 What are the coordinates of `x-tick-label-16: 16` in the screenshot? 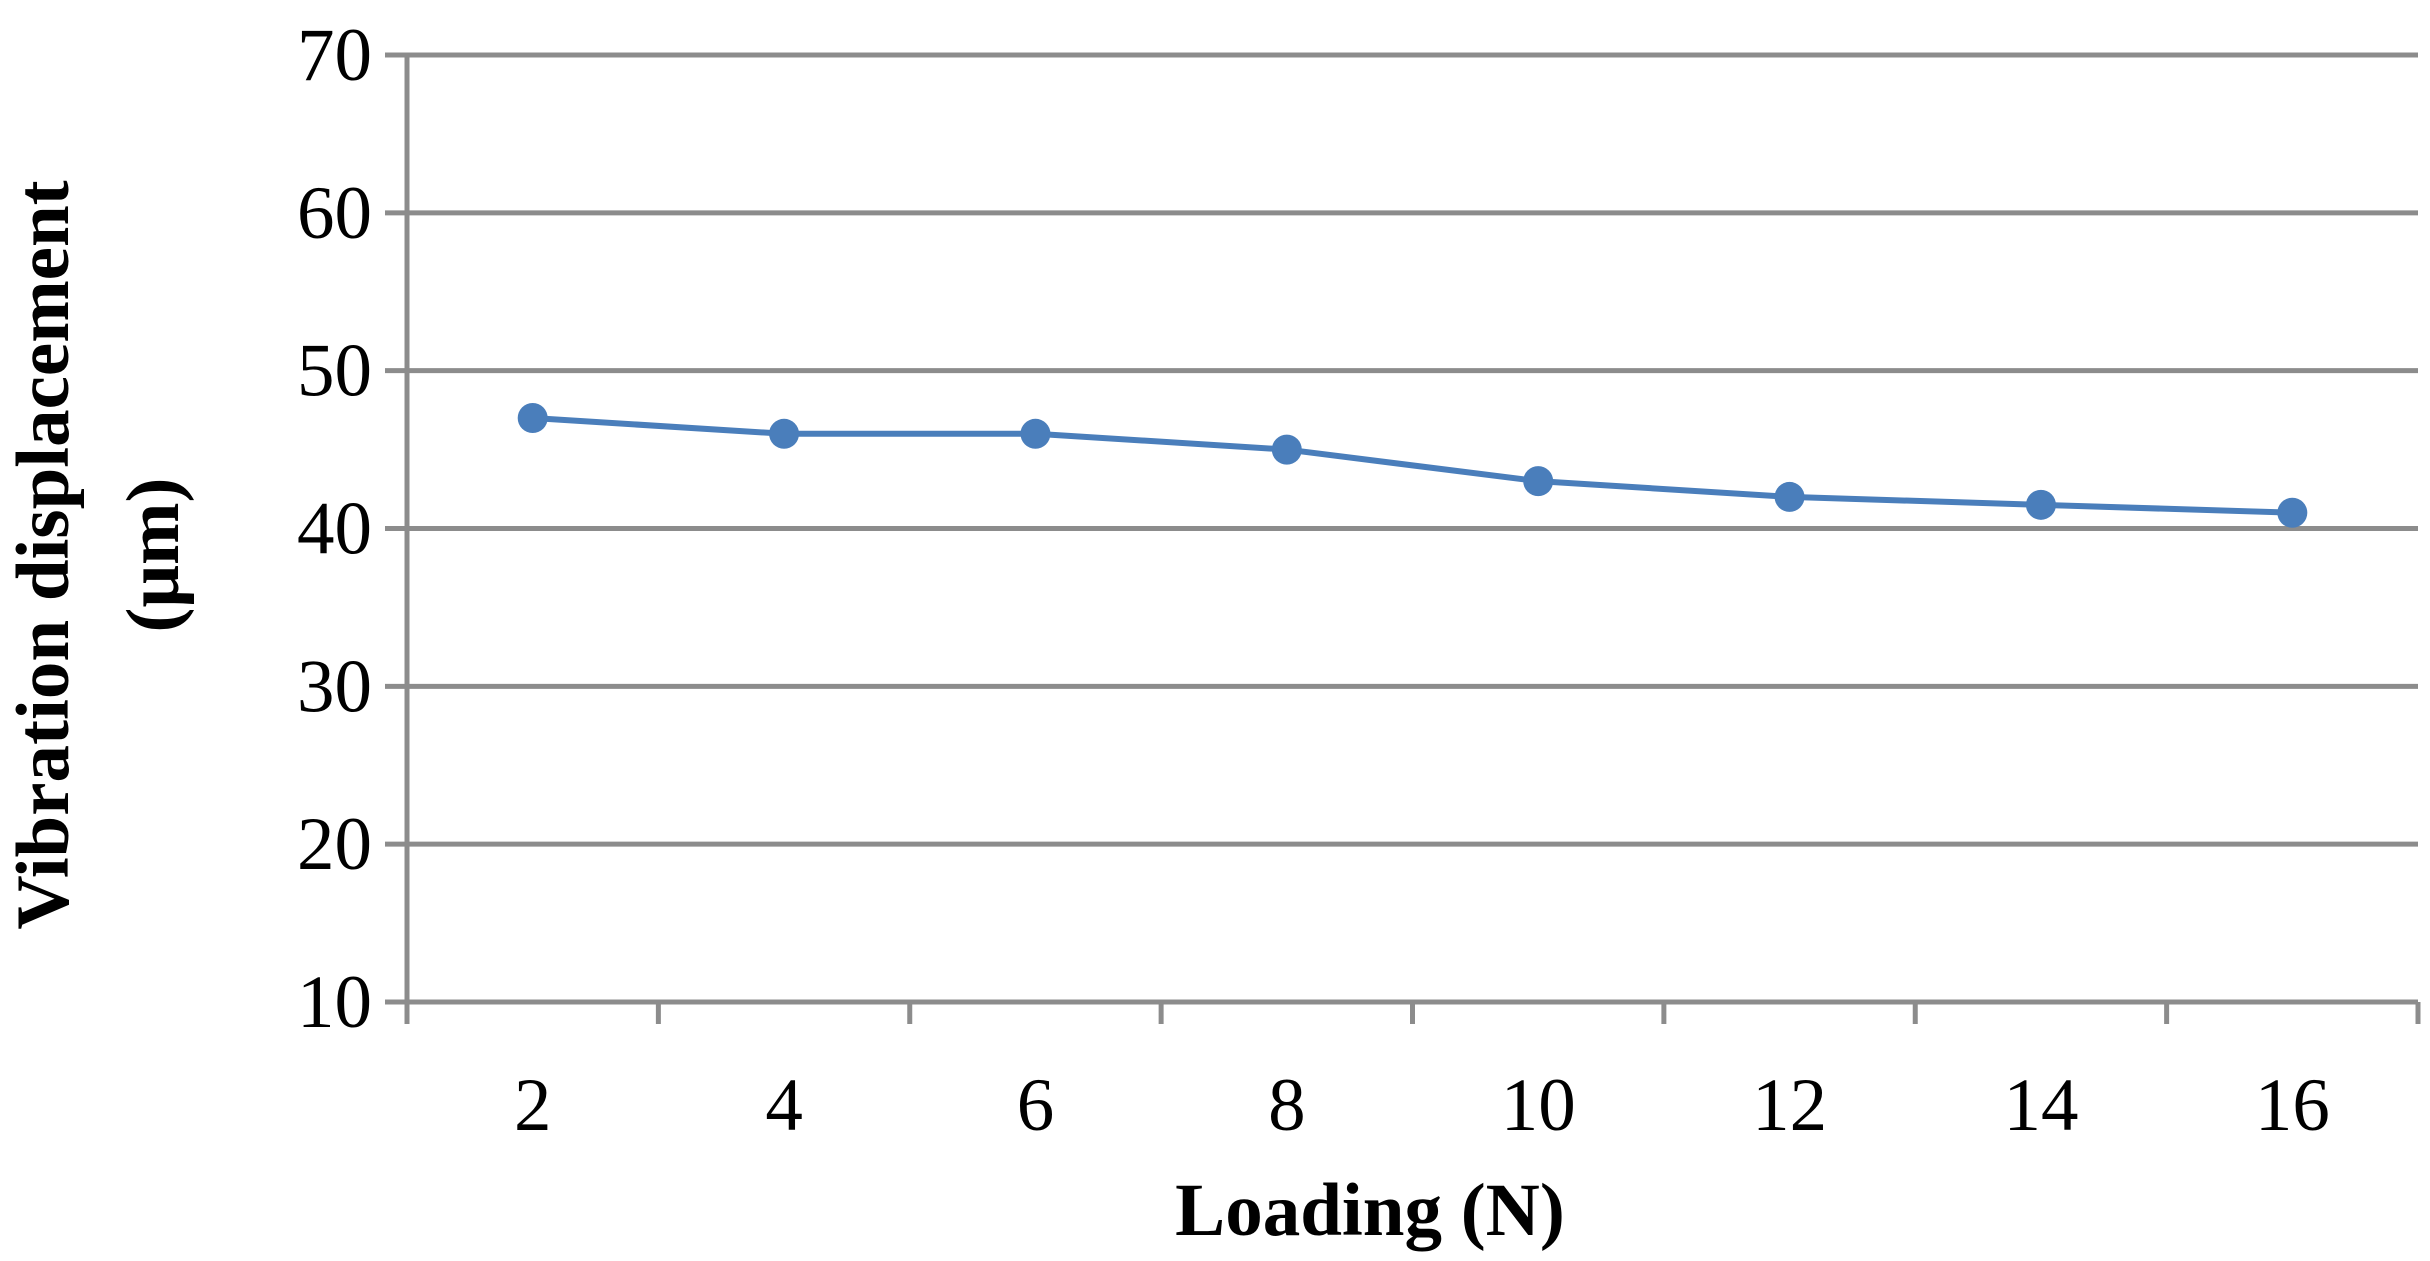 It's located at (2292, 1105).